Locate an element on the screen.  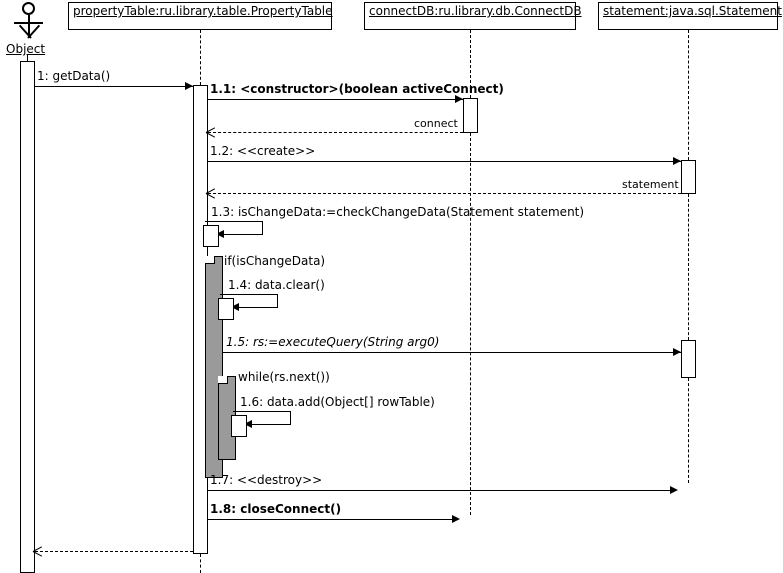
message-18-arrowhead is located at coordinates (456, 519).